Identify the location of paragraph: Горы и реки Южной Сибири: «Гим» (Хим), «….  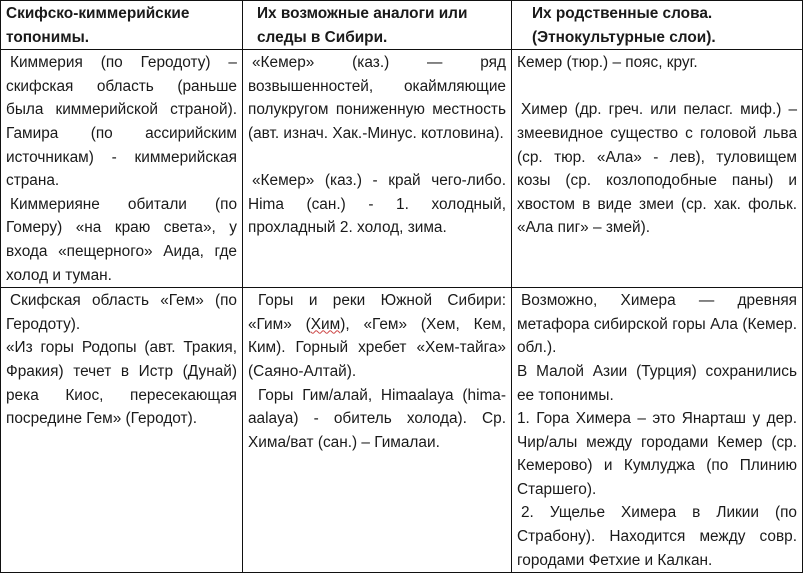
(377, 336).